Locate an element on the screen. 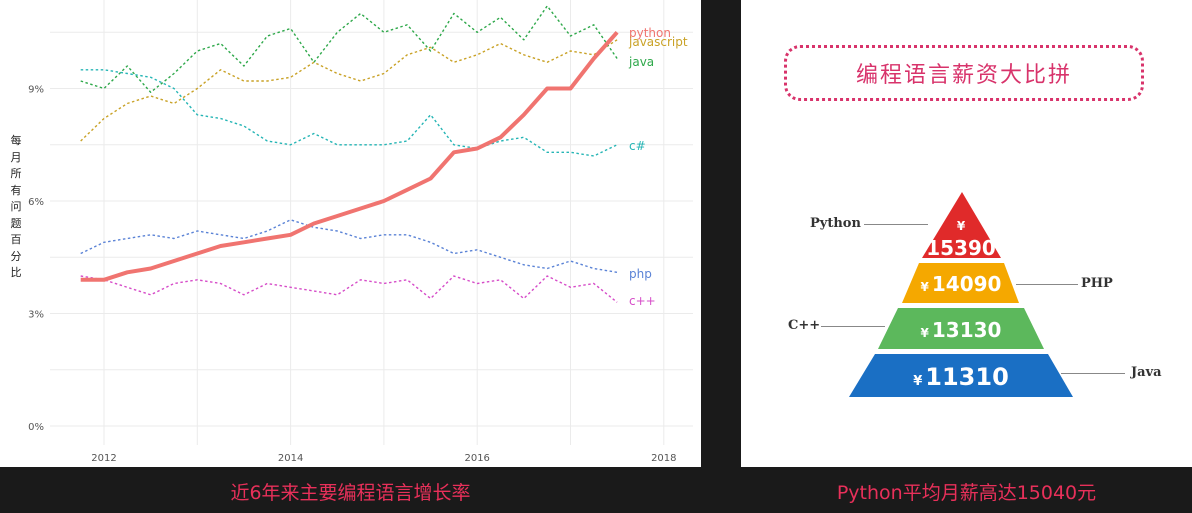  php-salary: ¥14090 is located at coordinates (961, 284).